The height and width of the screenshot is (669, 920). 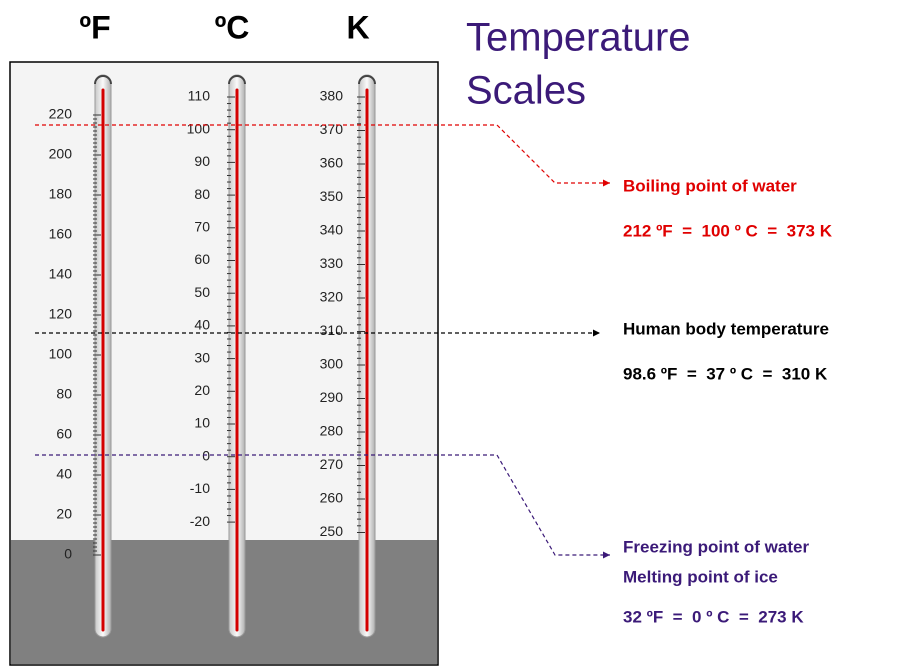 I want to click on annotation: 32 ºF = 0 º C = 273 K, so click(x=713, y=616).